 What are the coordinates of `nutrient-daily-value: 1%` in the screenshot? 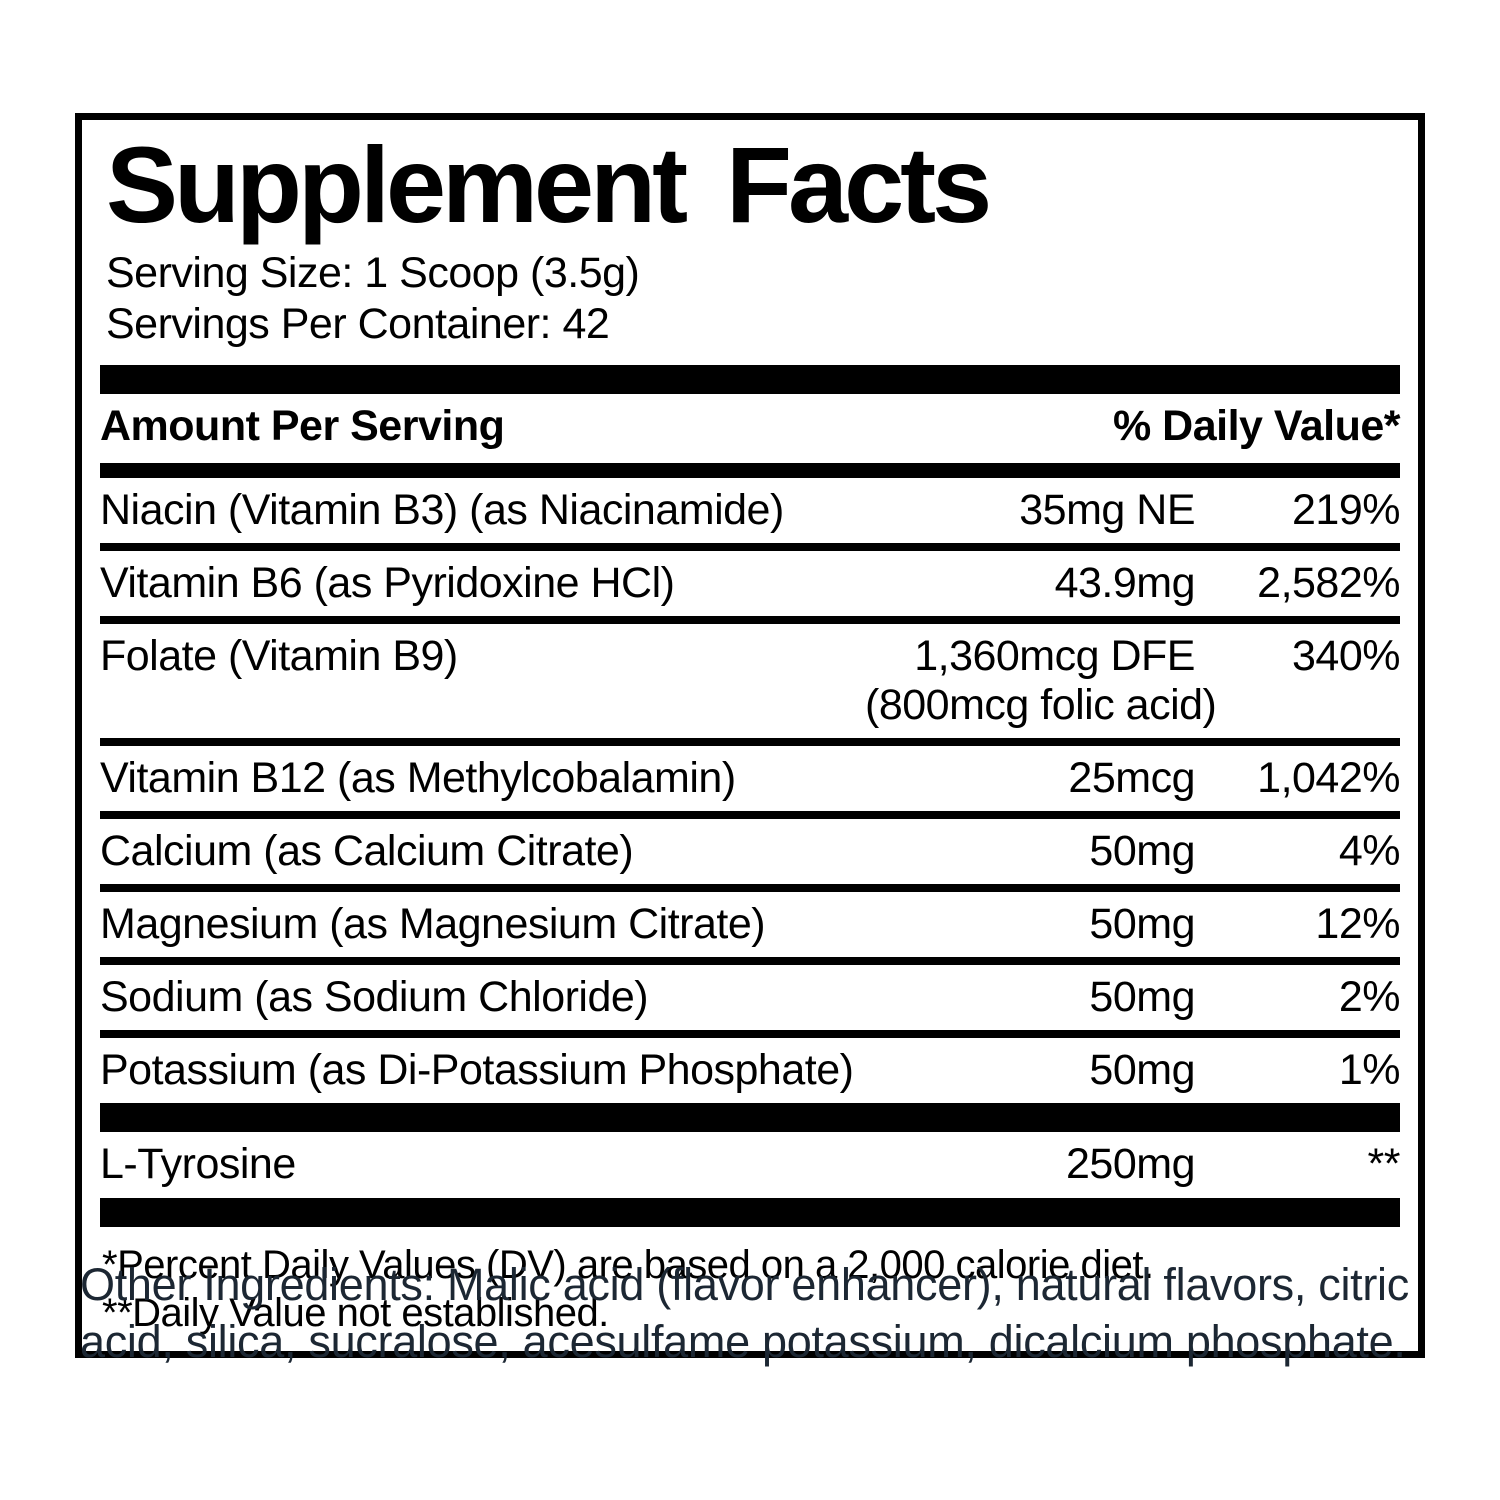 It's located at (1369, 1070).